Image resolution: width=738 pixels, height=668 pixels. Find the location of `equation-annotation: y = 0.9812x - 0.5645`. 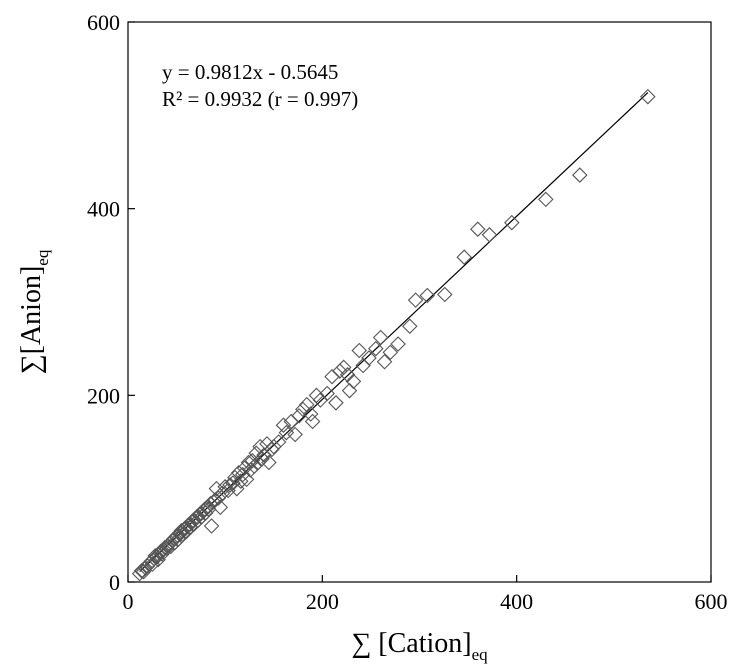

equation-annotation: y = 0.9812x - 0.5645 is located at coordinates (250, 72).